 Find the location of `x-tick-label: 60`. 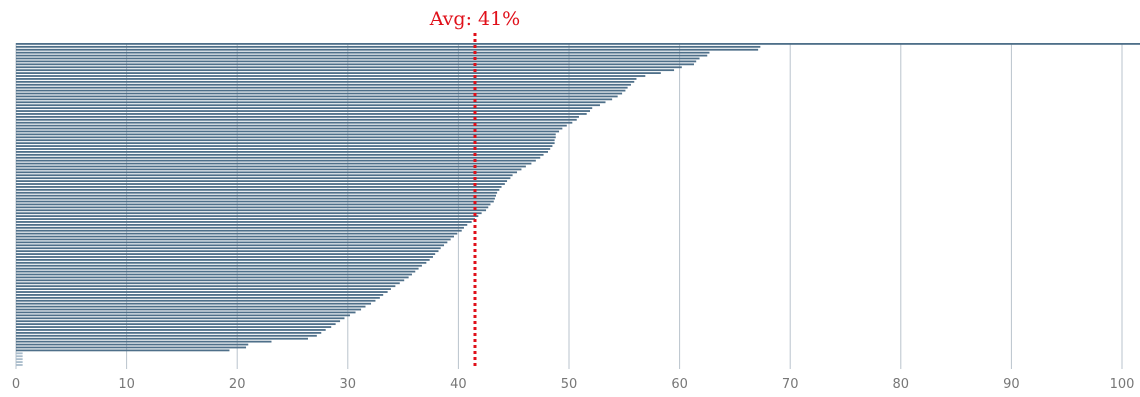

x-tick-label: 60 is located at coordinates (679, 384).